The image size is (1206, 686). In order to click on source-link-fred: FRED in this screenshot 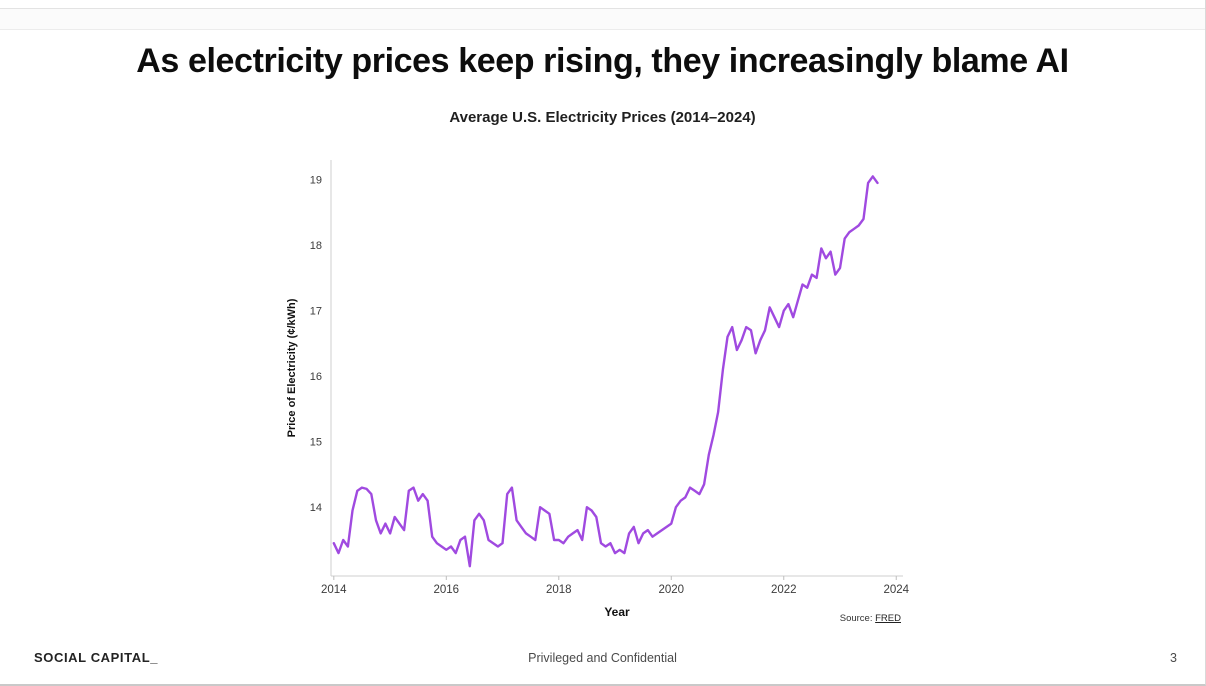, I will do `click(888, 618)`.